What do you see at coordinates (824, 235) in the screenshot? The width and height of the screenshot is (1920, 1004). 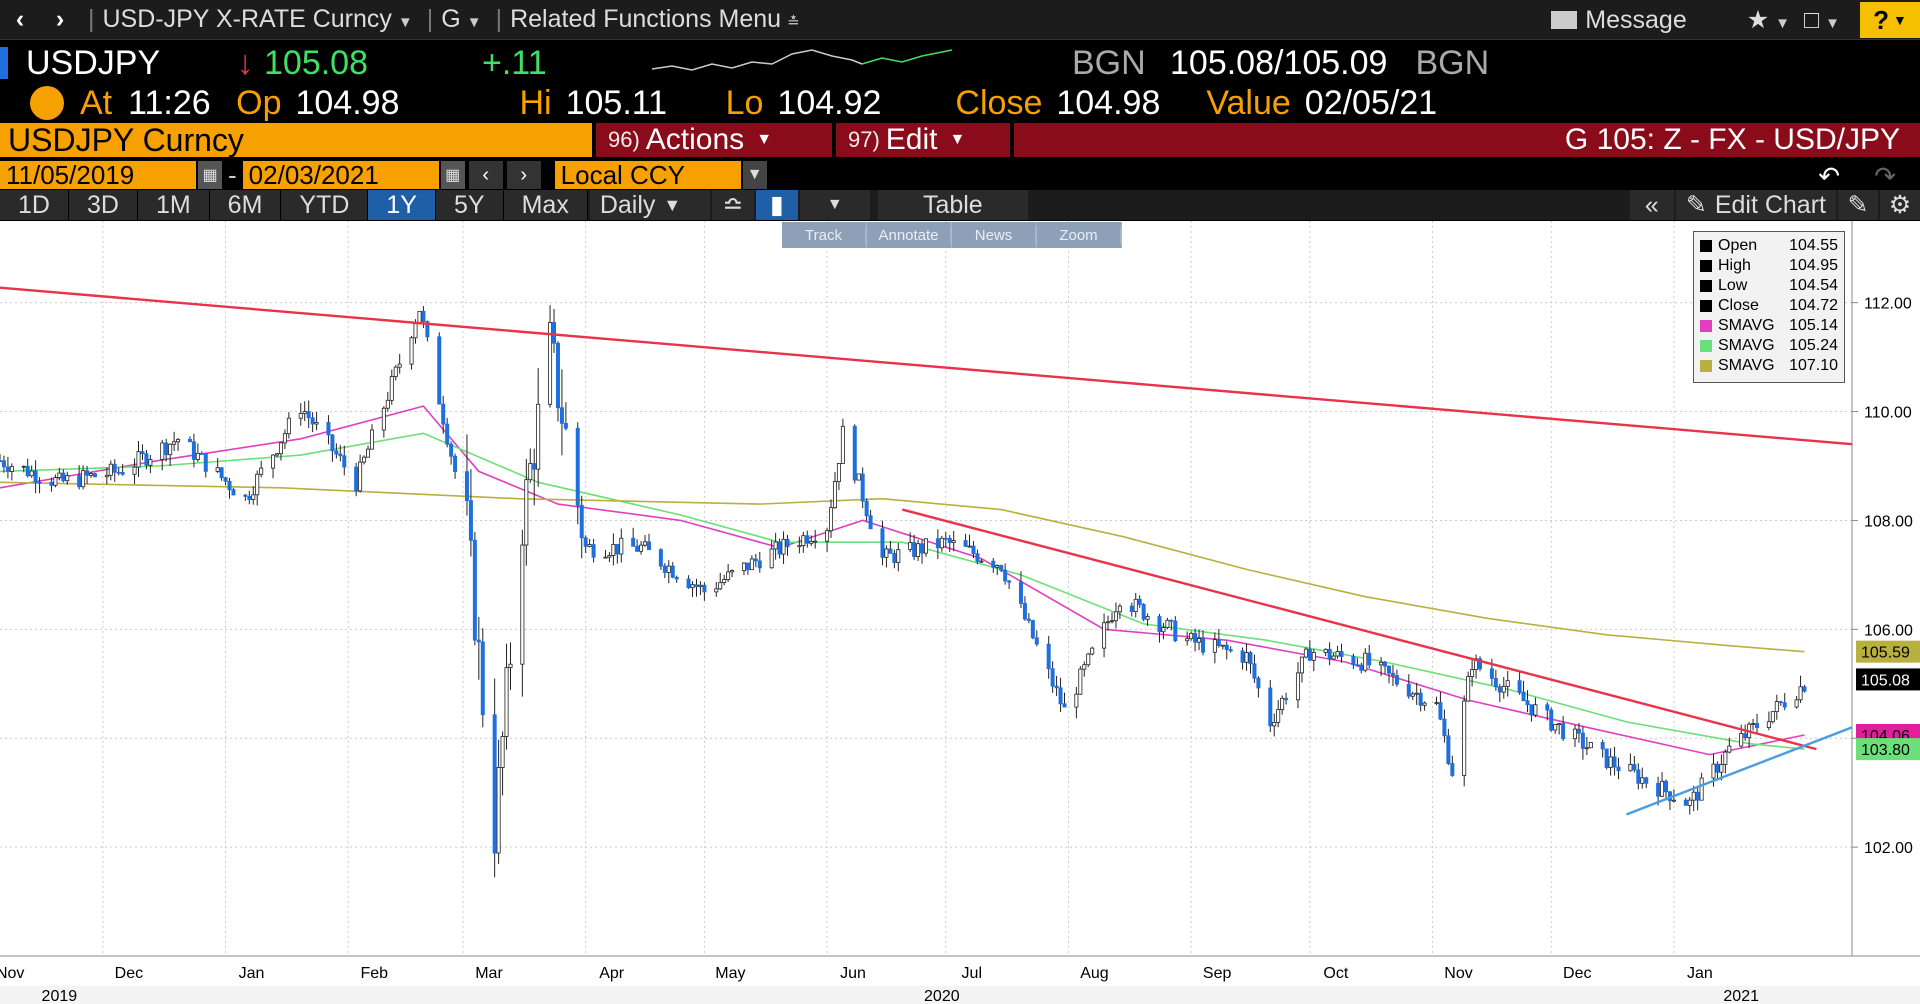 I see `track-tool: Track` at bounding box center [824, 235].